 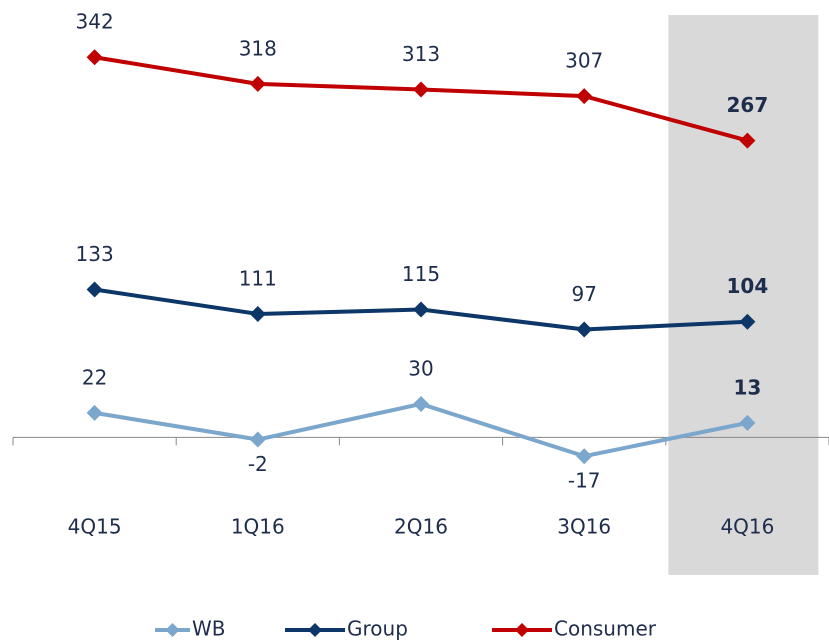 What do you see at coordinates (258, 464) in the screenshot?
I see `data-label: -2` at bounding box center [258, 464].